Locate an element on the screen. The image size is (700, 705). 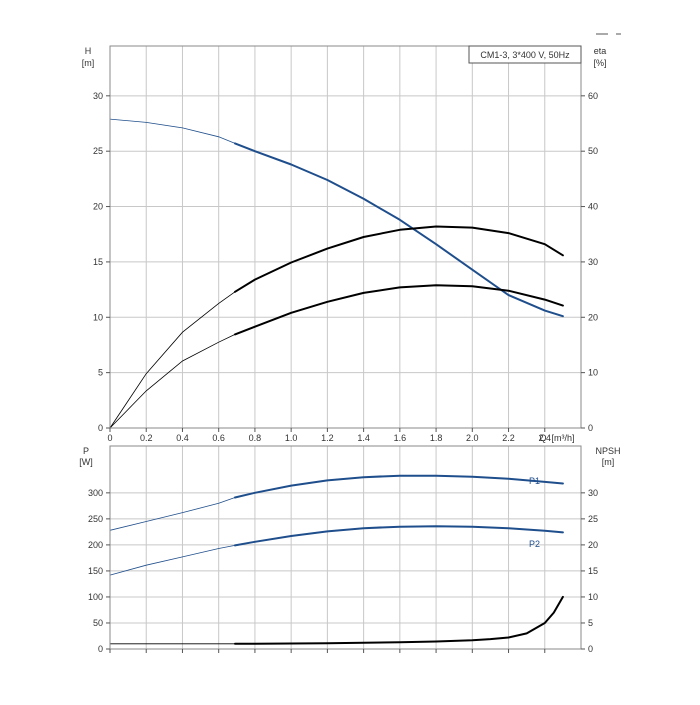
chart-title: CM1-3, 3*400 V, 50Hz is located at coordinates (525, 55).